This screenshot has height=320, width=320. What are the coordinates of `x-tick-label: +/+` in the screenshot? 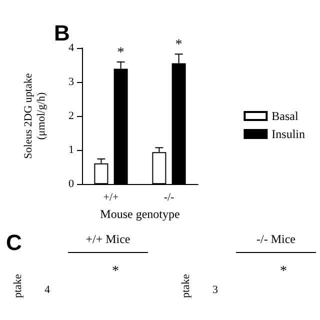 It's located at (111, 198).